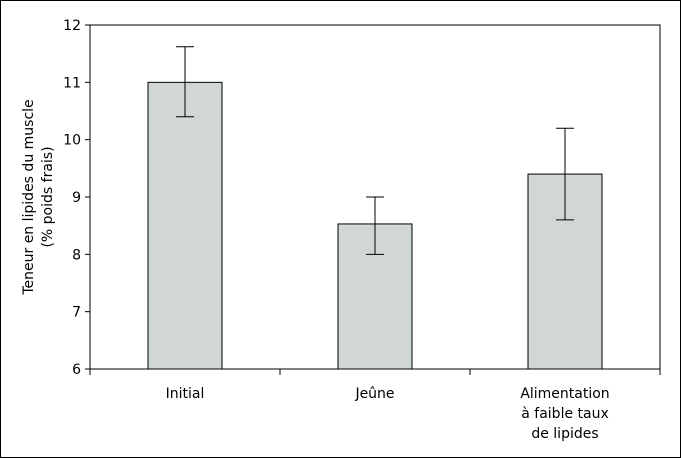 This screenshot has width=681, height=458. Describe the element at coordinates (76, 198) in the screenshot. I see `y-tick-label: 9` at that location.